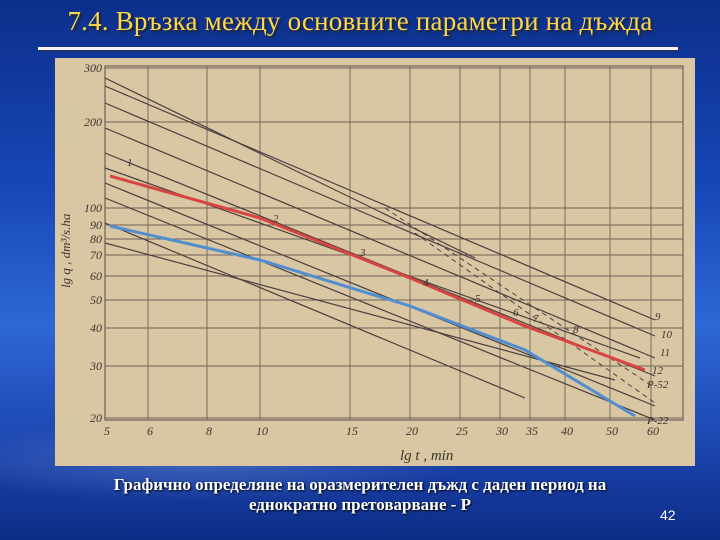 This screenshot has width=720, height=540. Describe the element at coordinates (658, 317) in the screenshot. I see `curve-number-label: 9` at that location.